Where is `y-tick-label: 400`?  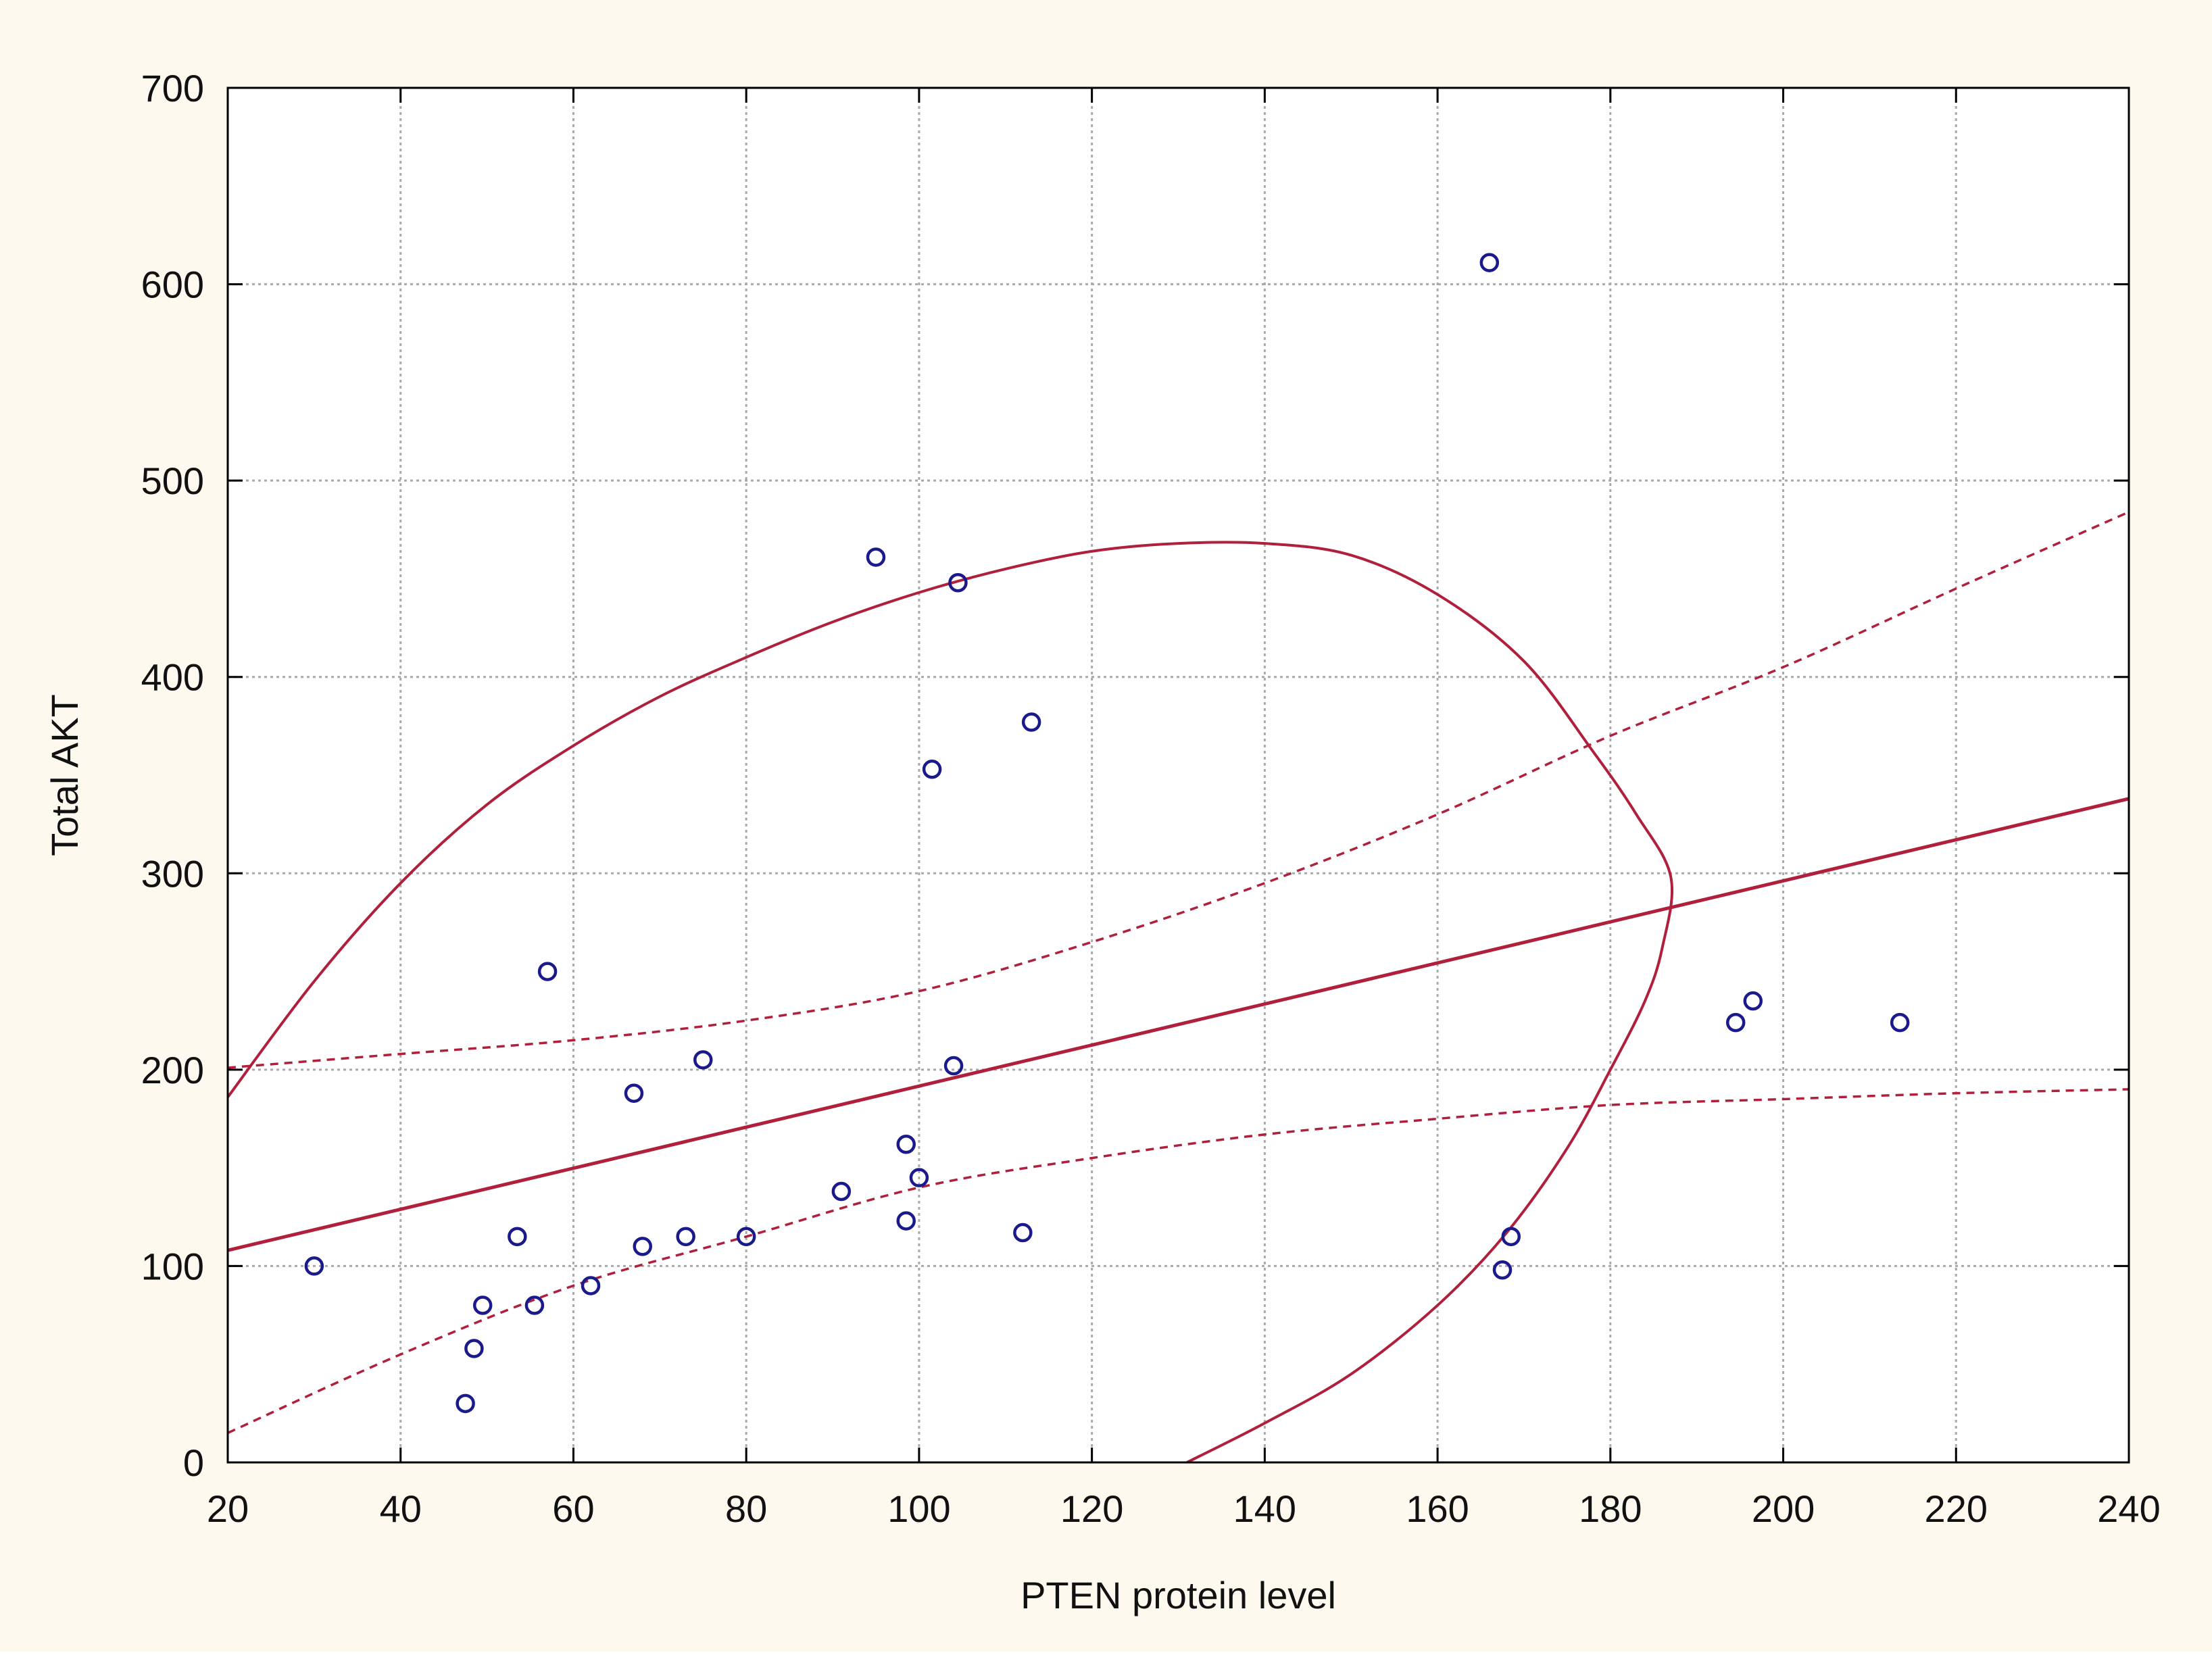
y-tick-label: 400 is located at coordinates (172, 677).